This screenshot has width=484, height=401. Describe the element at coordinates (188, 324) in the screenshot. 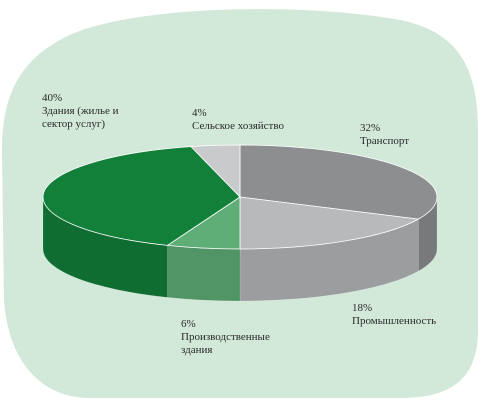

I see `value-label: 6%` at that location.